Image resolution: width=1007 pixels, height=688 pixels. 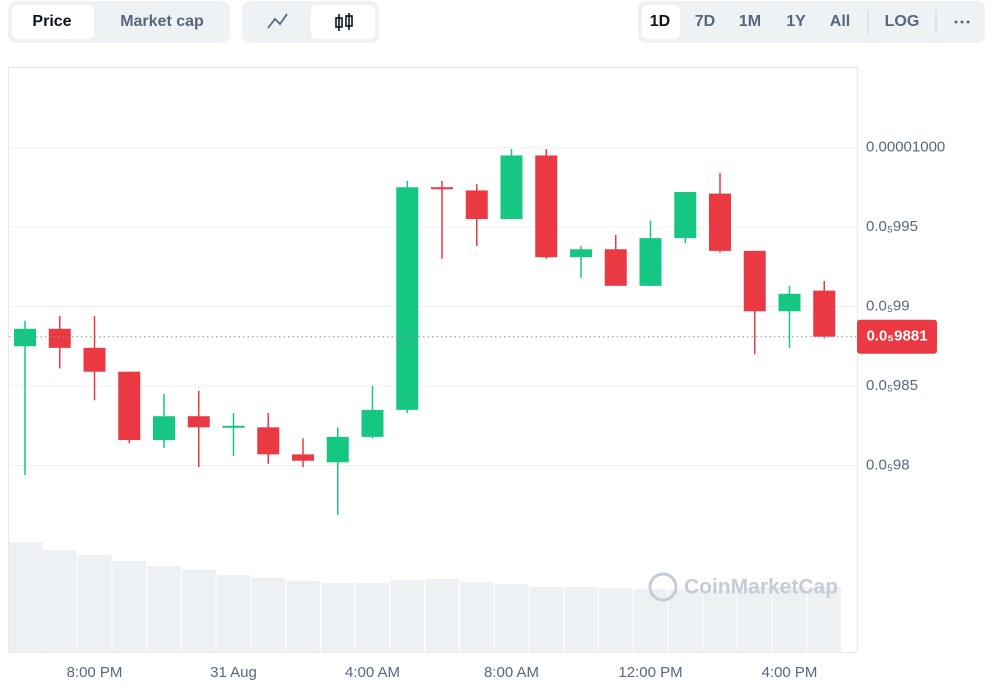 I want to click on range: 1M, so click(x=750, y=21).